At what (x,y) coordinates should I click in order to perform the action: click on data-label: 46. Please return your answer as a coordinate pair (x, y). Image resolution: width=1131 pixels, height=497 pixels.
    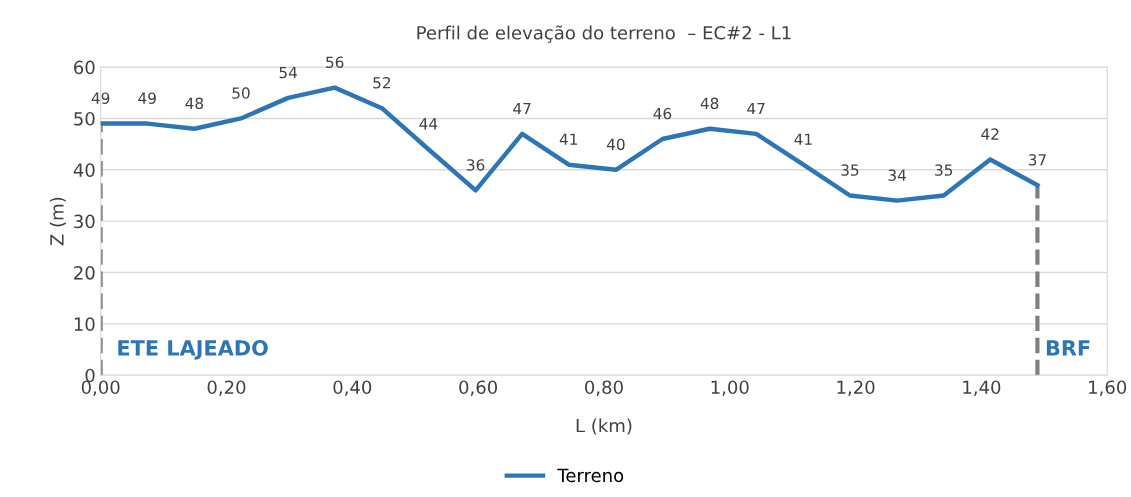
    Looking at the image, I should click on (662, 113).